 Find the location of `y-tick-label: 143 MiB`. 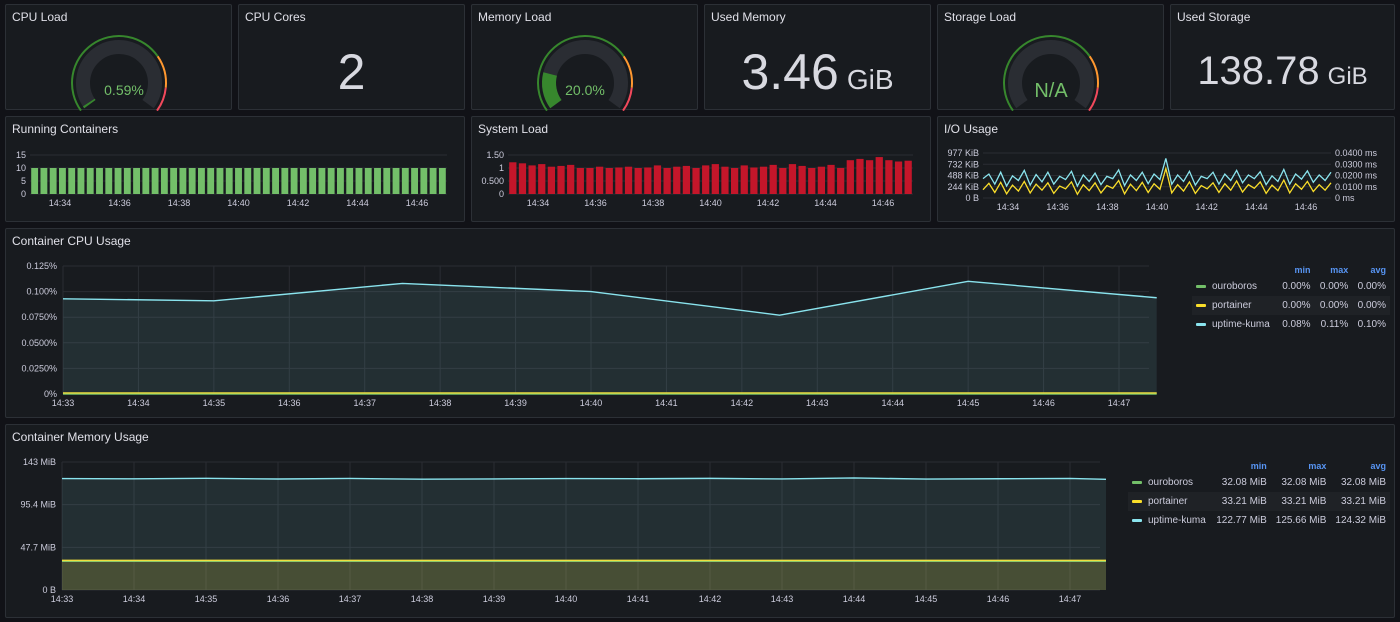

y-tick-label: 143 MiB is located at coordinates (39, 462).